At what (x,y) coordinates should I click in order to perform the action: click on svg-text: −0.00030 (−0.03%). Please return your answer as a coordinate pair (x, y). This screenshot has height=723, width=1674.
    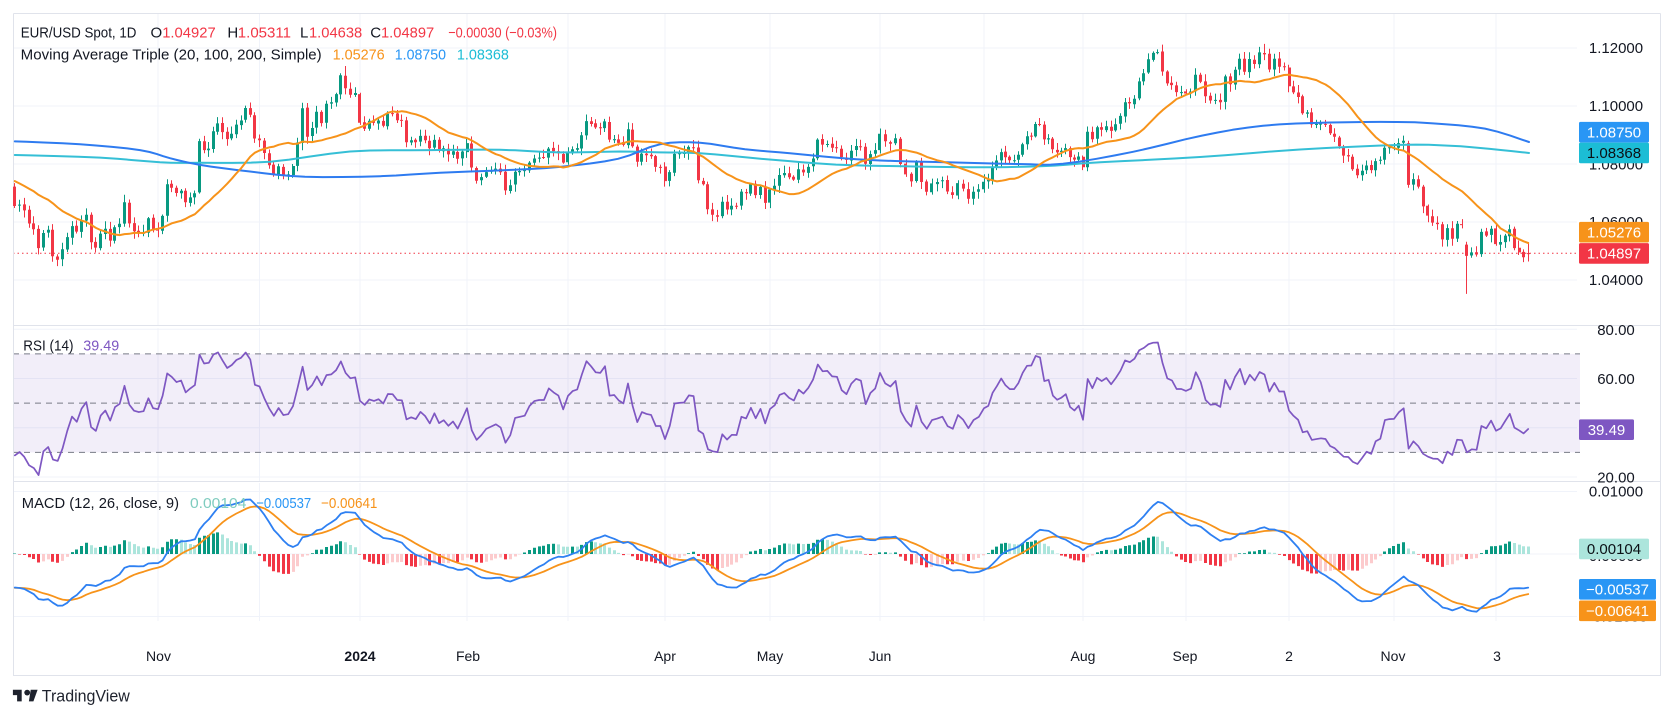
    Looking at the image, I should click on (502, 33).